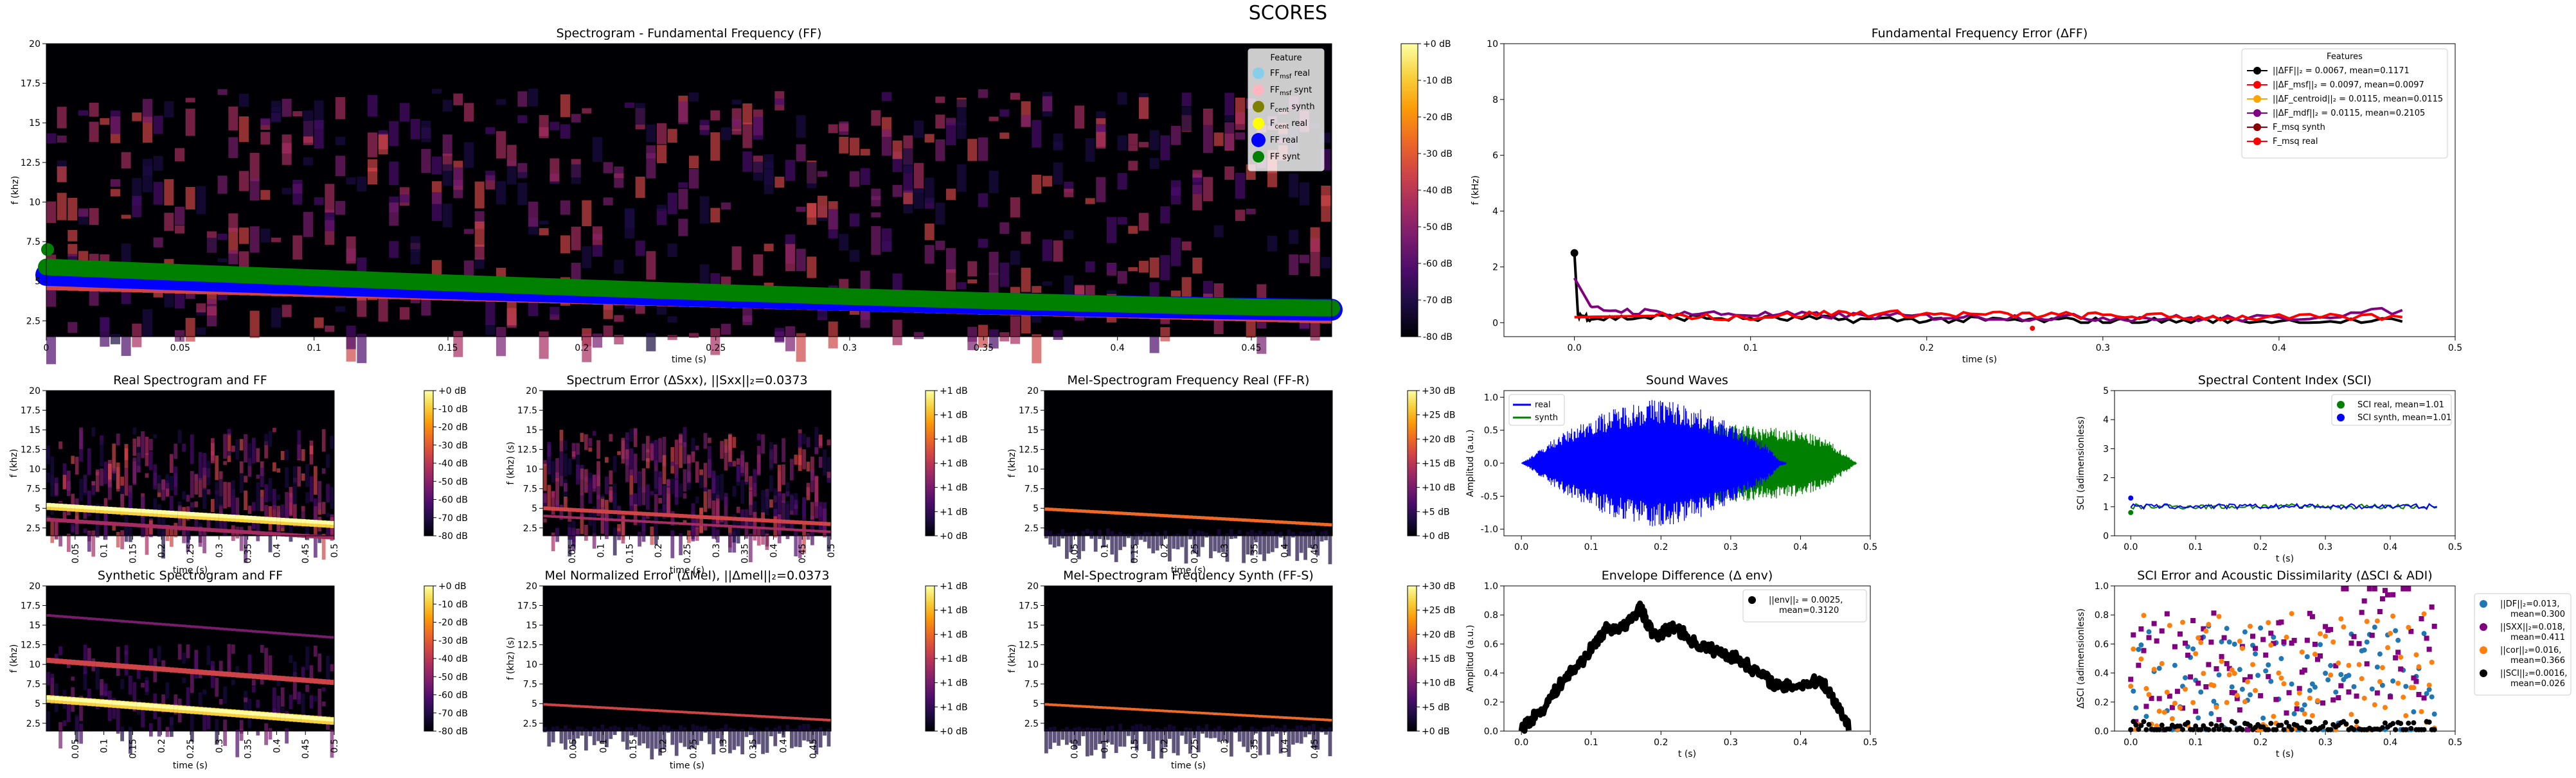 This screenshot has height=778, width=2576. Describe the element at coordinates (2341, 417) in the screenshot. I see `legend-marker` at that location.